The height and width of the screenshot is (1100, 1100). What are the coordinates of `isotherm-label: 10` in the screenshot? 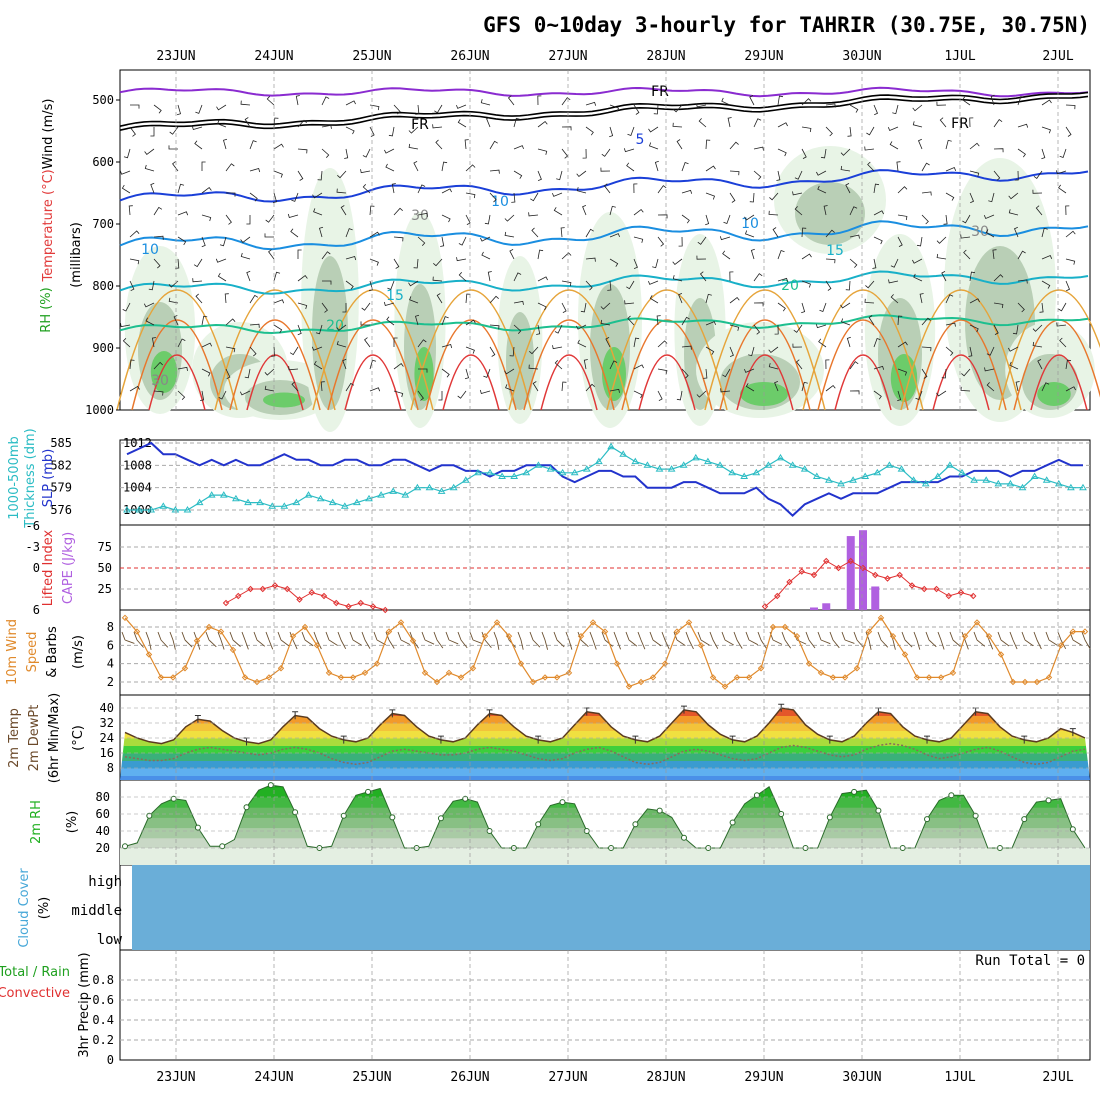 It's located at (500, 202).